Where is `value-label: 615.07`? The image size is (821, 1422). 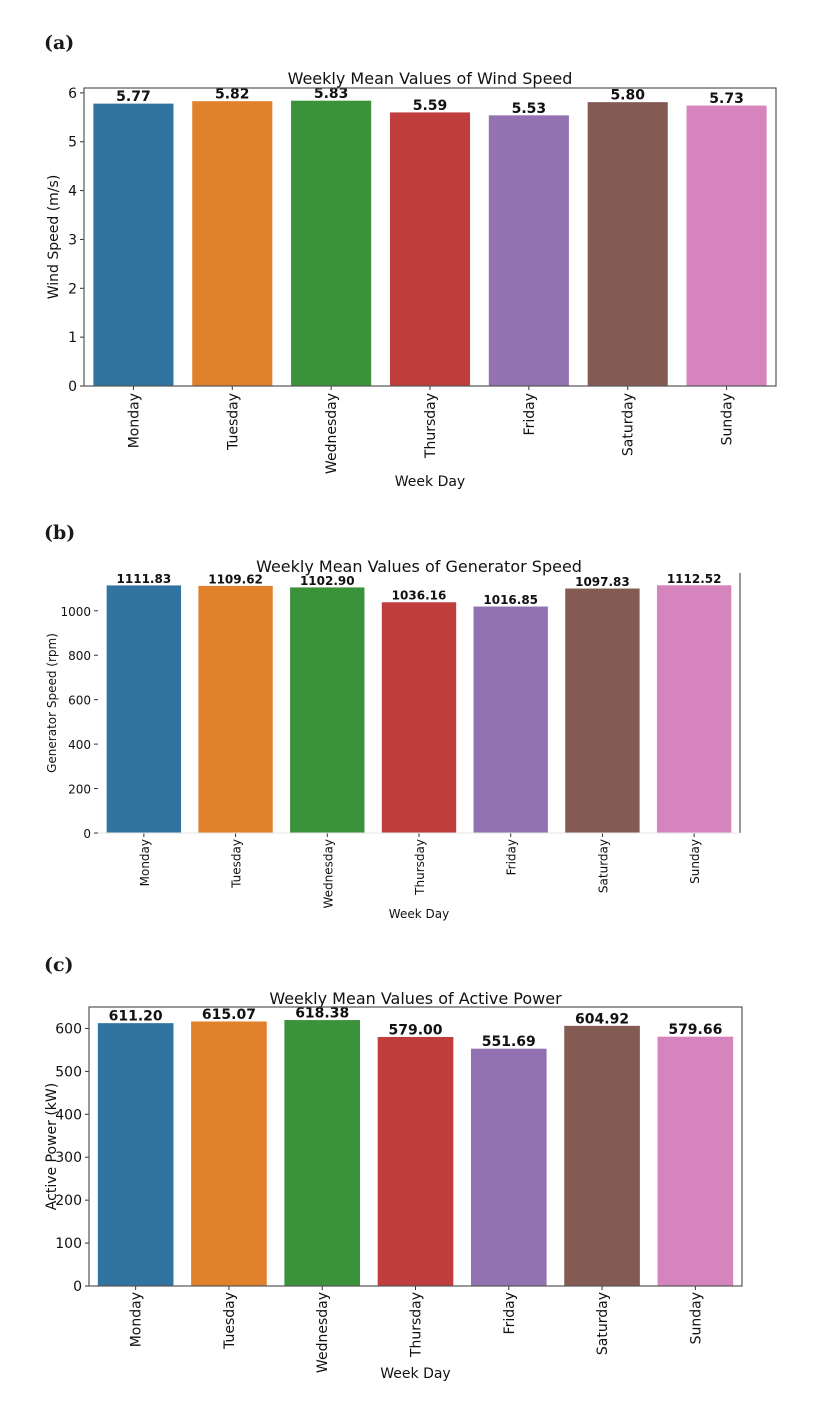
value-label: 615.07 is located at coordinates (229, 1015).